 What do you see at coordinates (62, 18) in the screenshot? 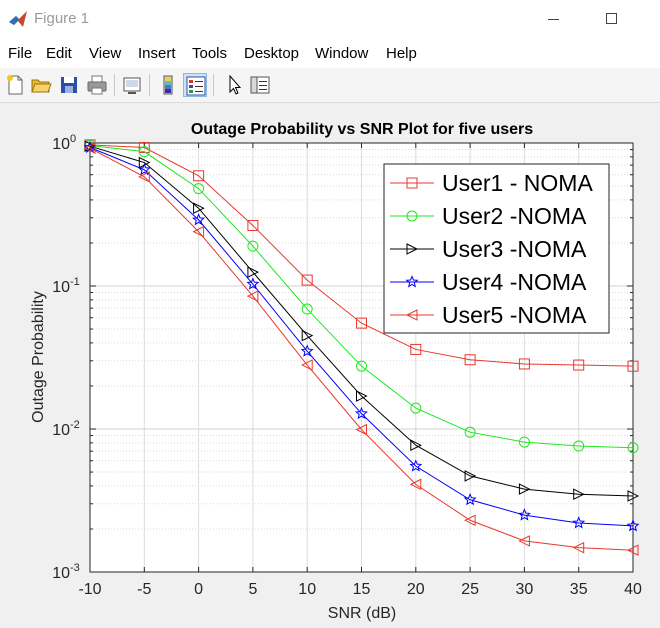
I see `window-title: Figure 1` at bounding box center [62, 18].